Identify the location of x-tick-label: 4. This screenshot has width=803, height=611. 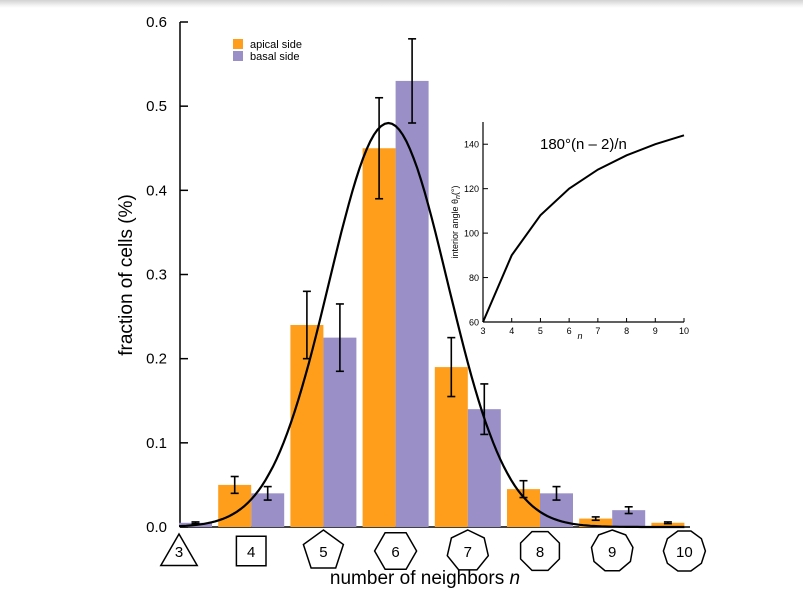
(251, 552).